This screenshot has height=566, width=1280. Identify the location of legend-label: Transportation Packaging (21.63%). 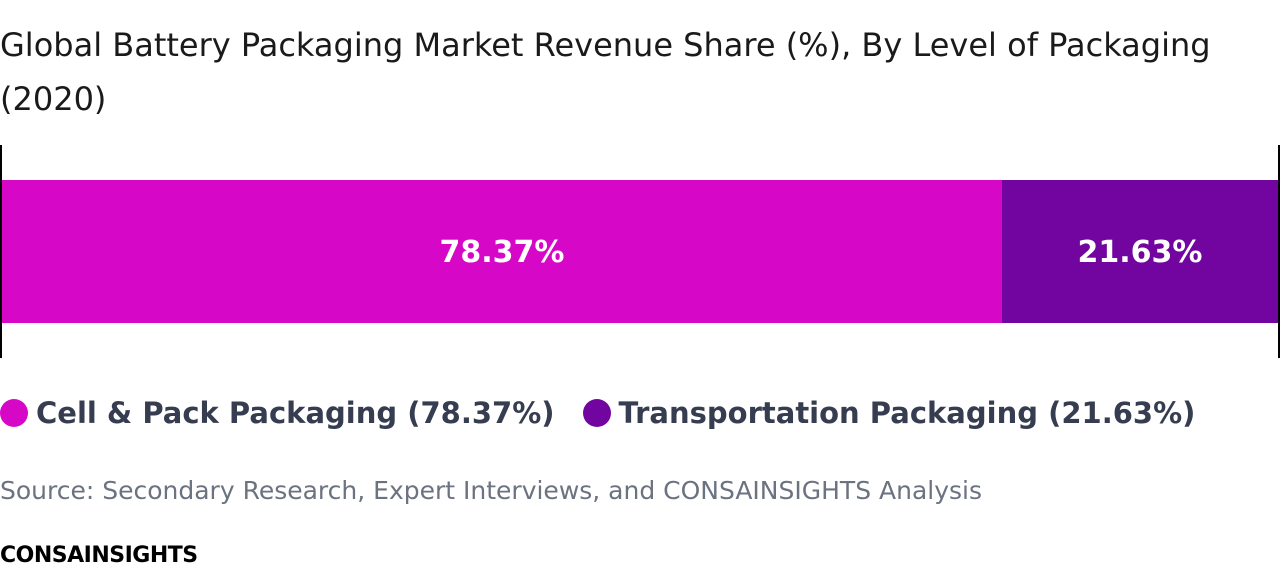
(907, 413).